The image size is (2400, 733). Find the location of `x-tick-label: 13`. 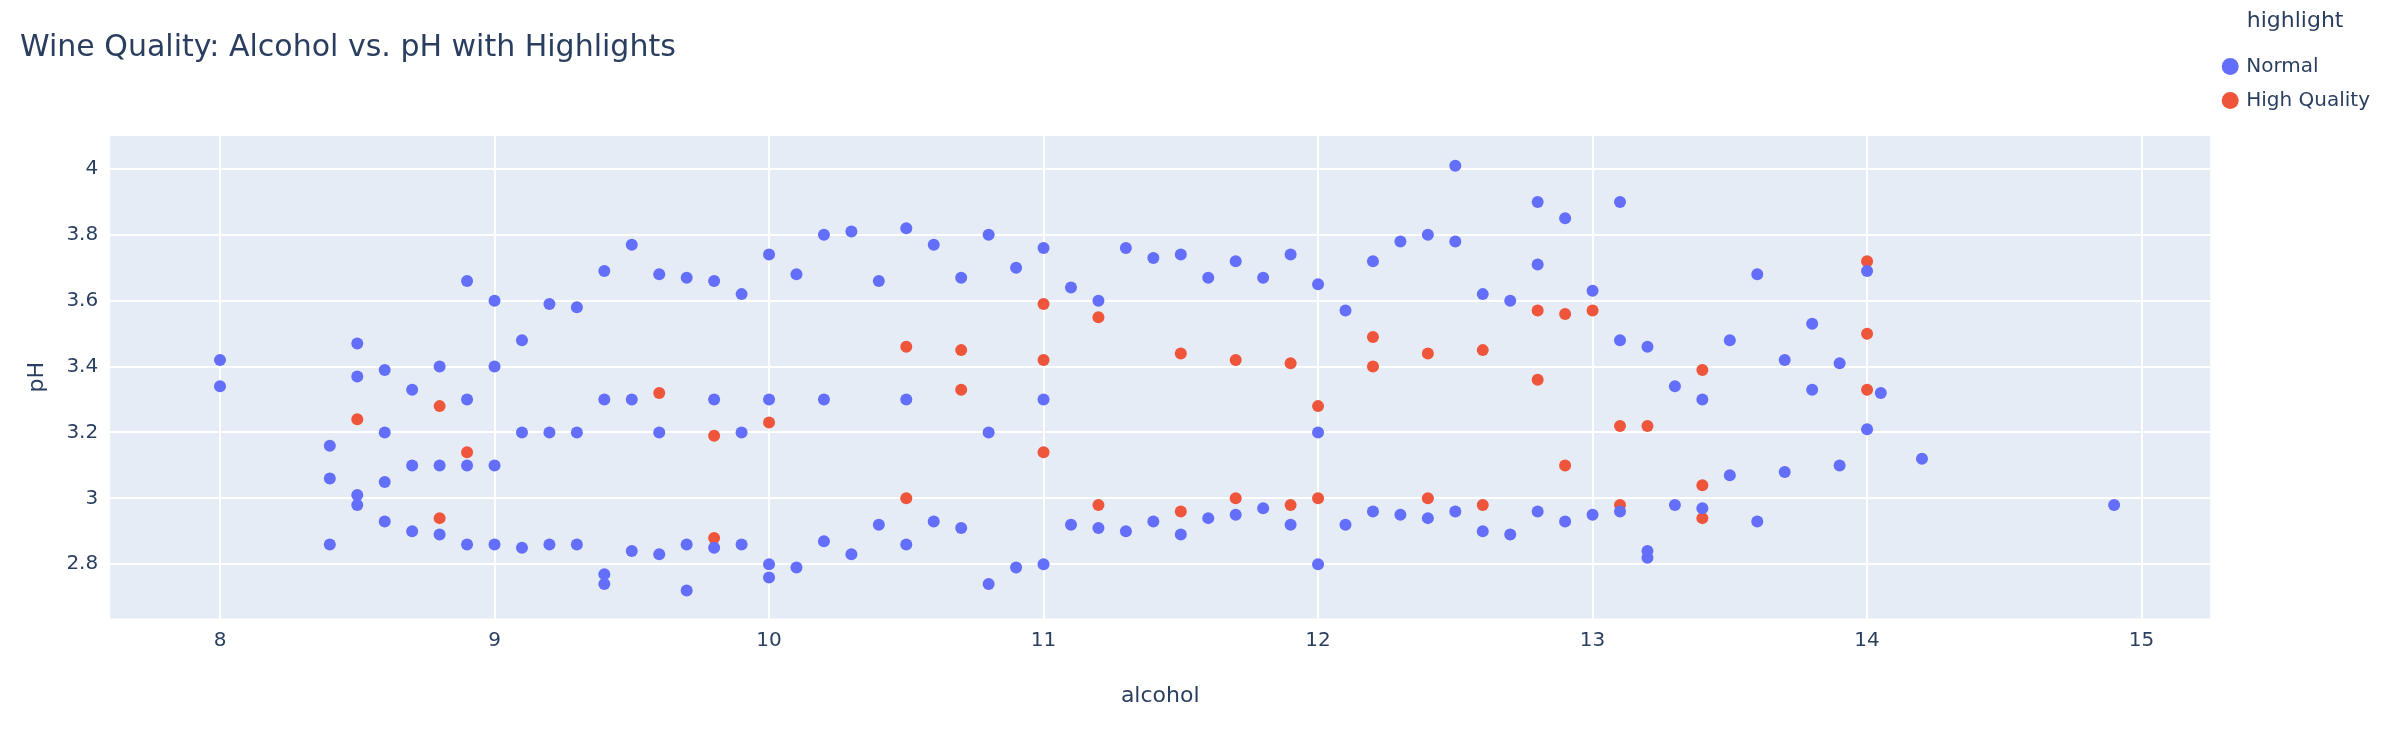

x-tick-label: 13 is located at coordinates (1592, 638).